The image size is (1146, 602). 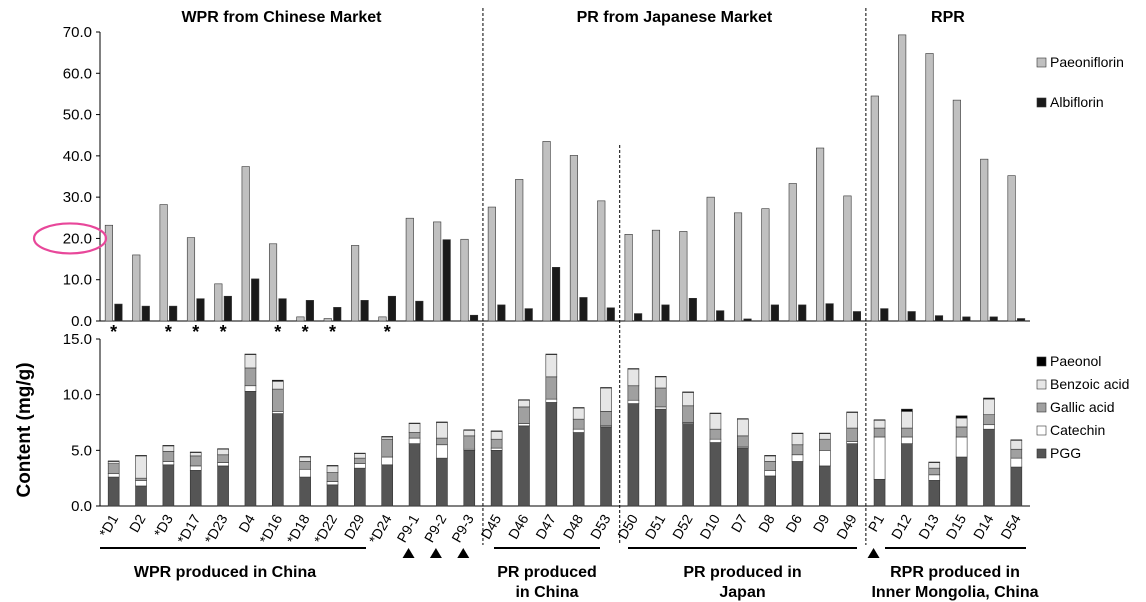 What do you see at coordinates (966, 319) in the screenshot?
I see `bar-albiflorin-d15` at bounding box center [966, 319].